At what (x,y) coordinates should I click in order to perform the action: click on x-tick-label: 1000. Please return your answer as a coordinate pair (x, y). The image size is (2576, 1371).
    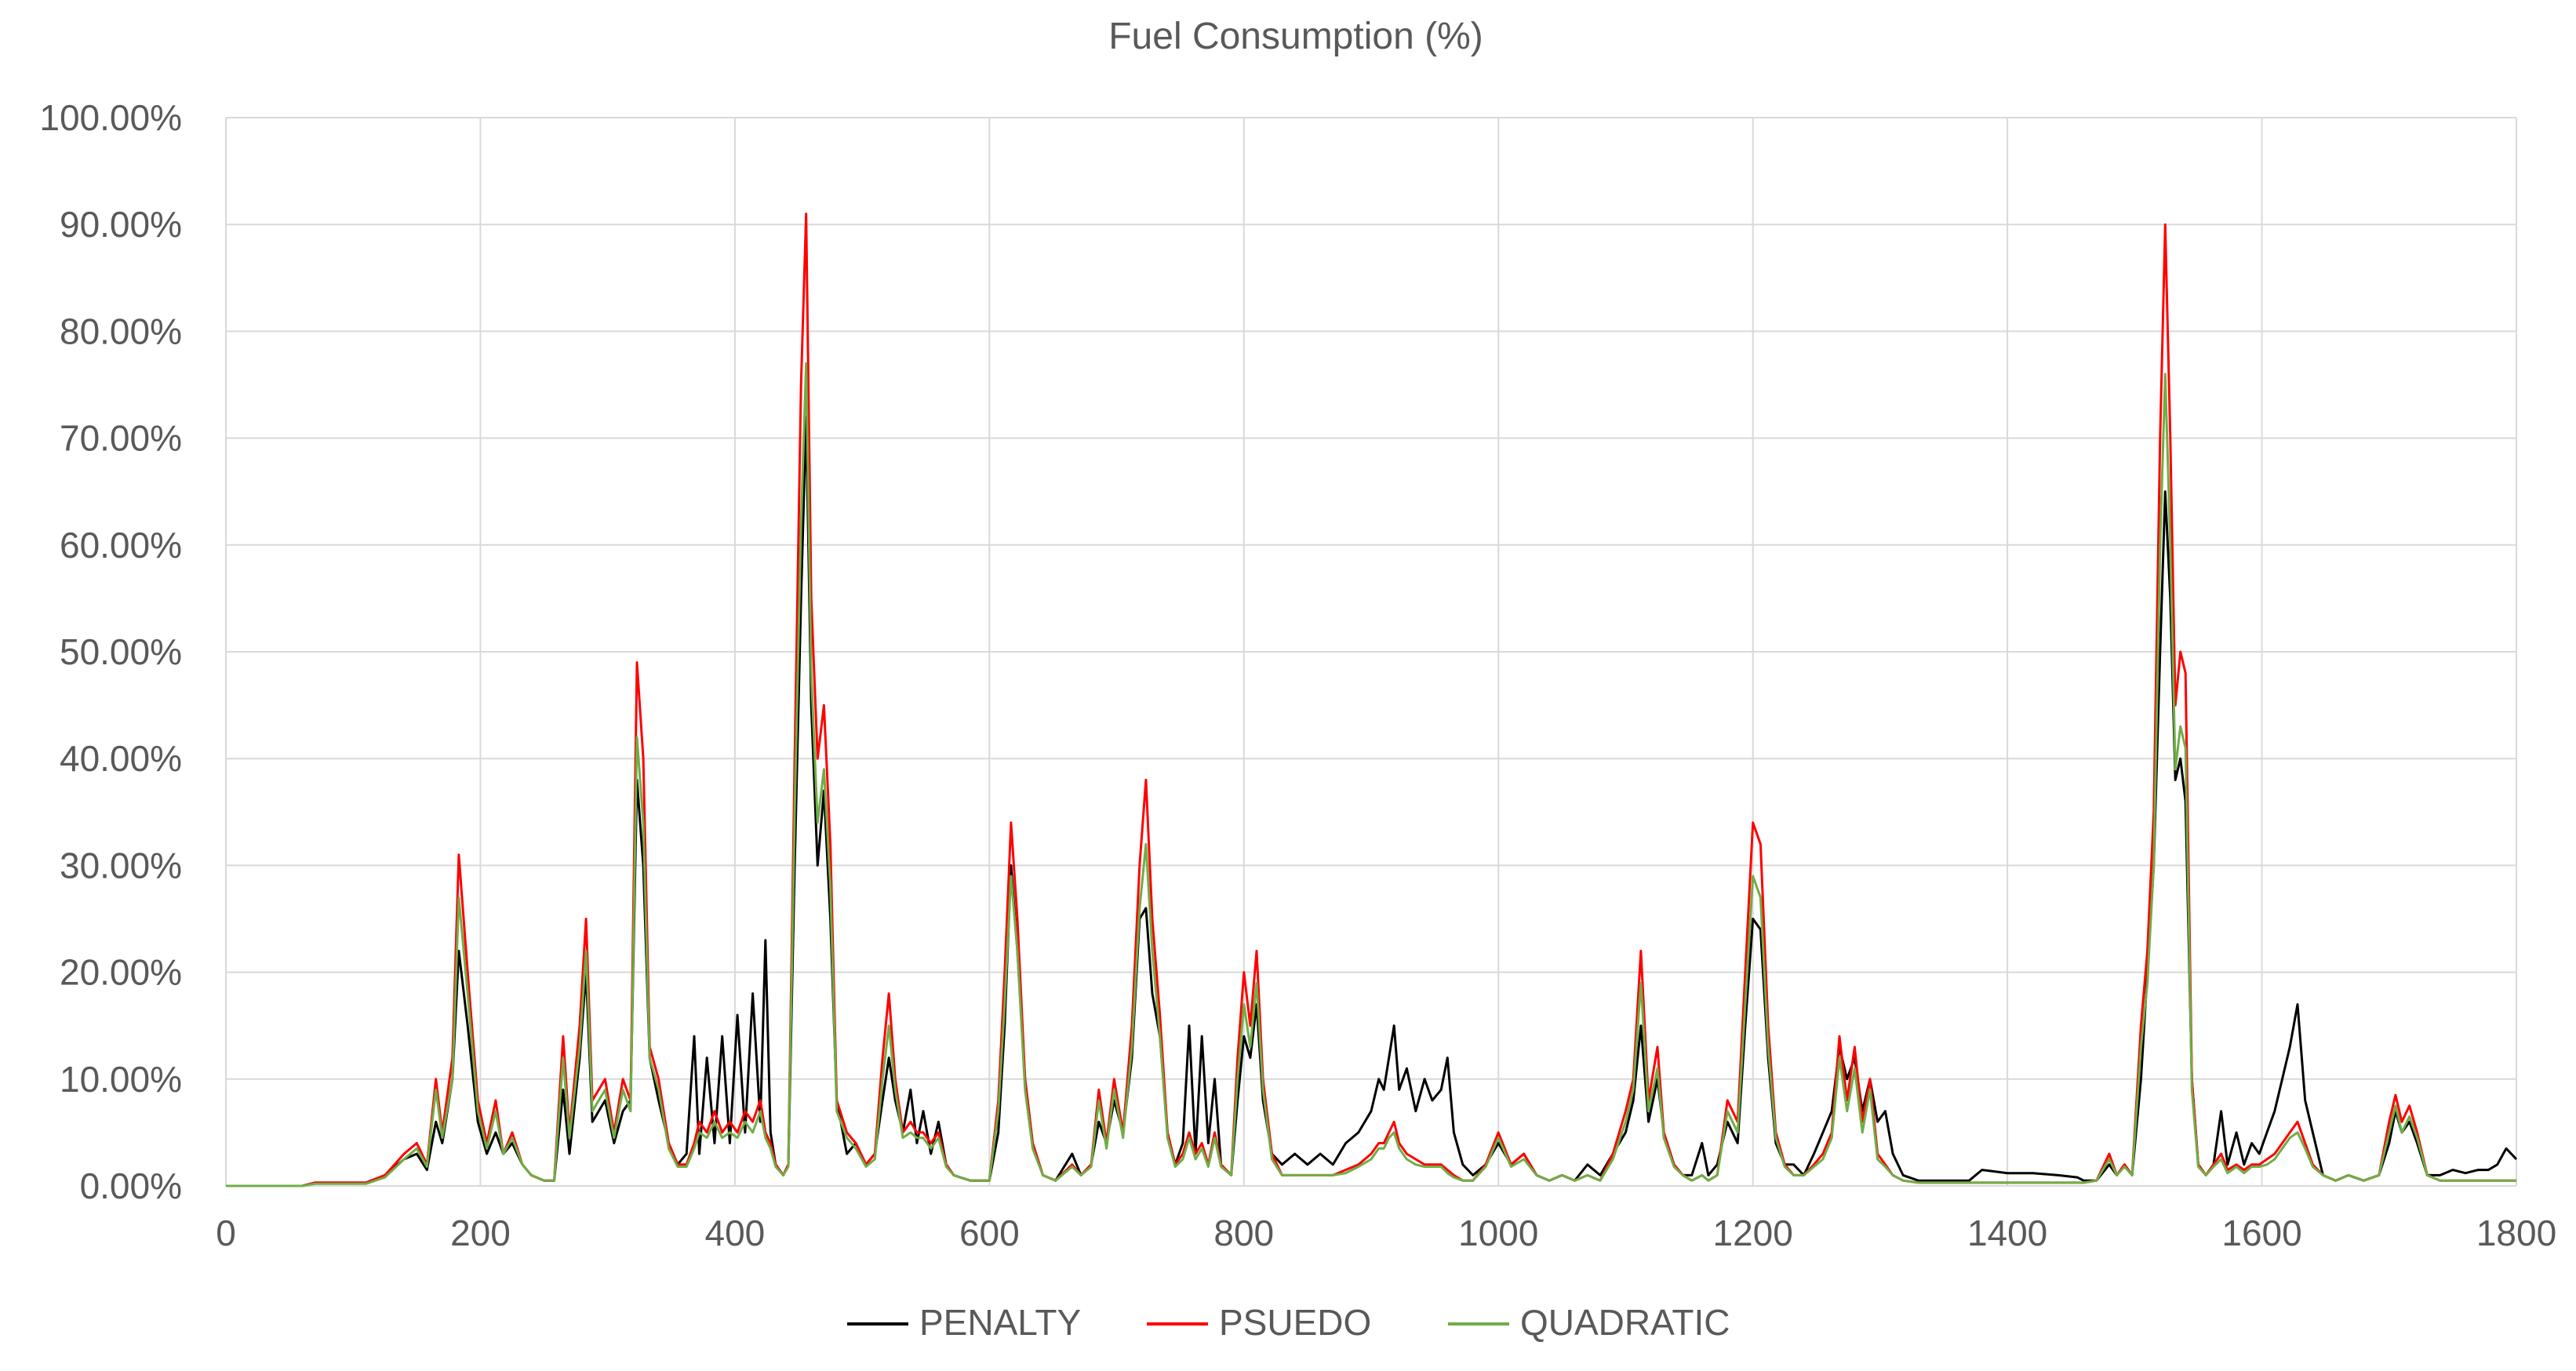
    Looking at the image, I should click on (1498, 1233).